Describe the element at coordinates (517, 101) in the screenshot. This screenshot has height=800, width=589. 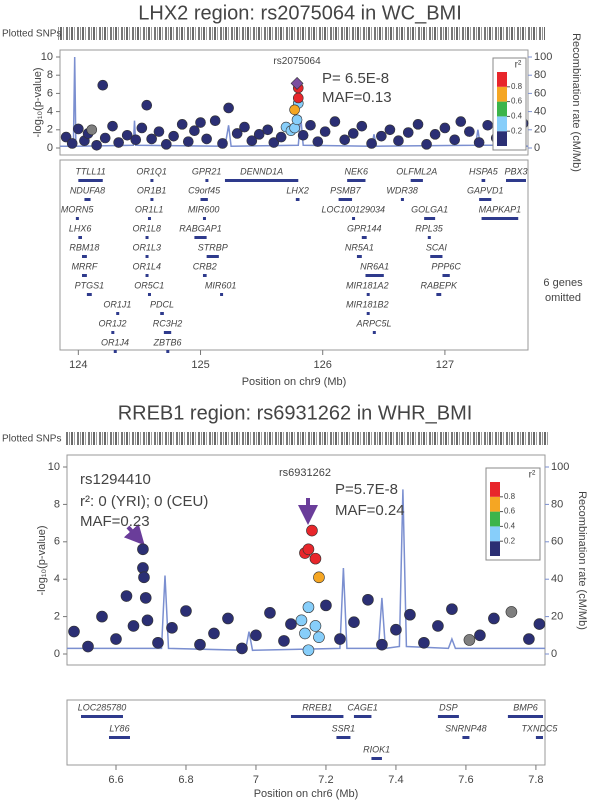
I see `legend-tick-label: 0.6` at that location.